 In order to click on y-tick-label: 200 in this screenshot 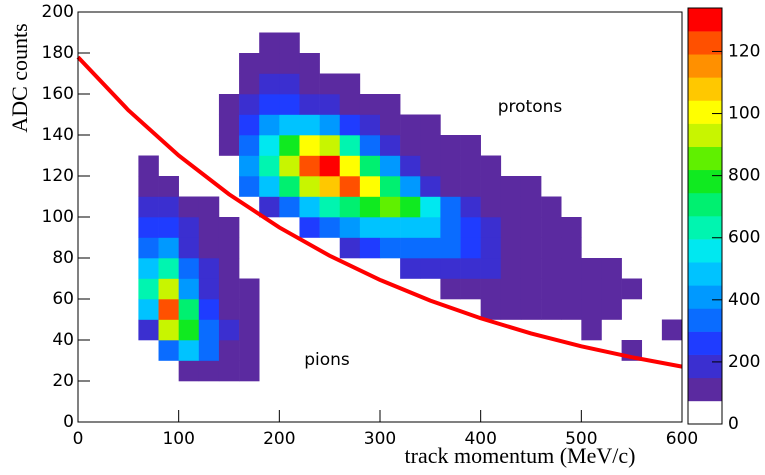, I will do `click(58, 12)`.